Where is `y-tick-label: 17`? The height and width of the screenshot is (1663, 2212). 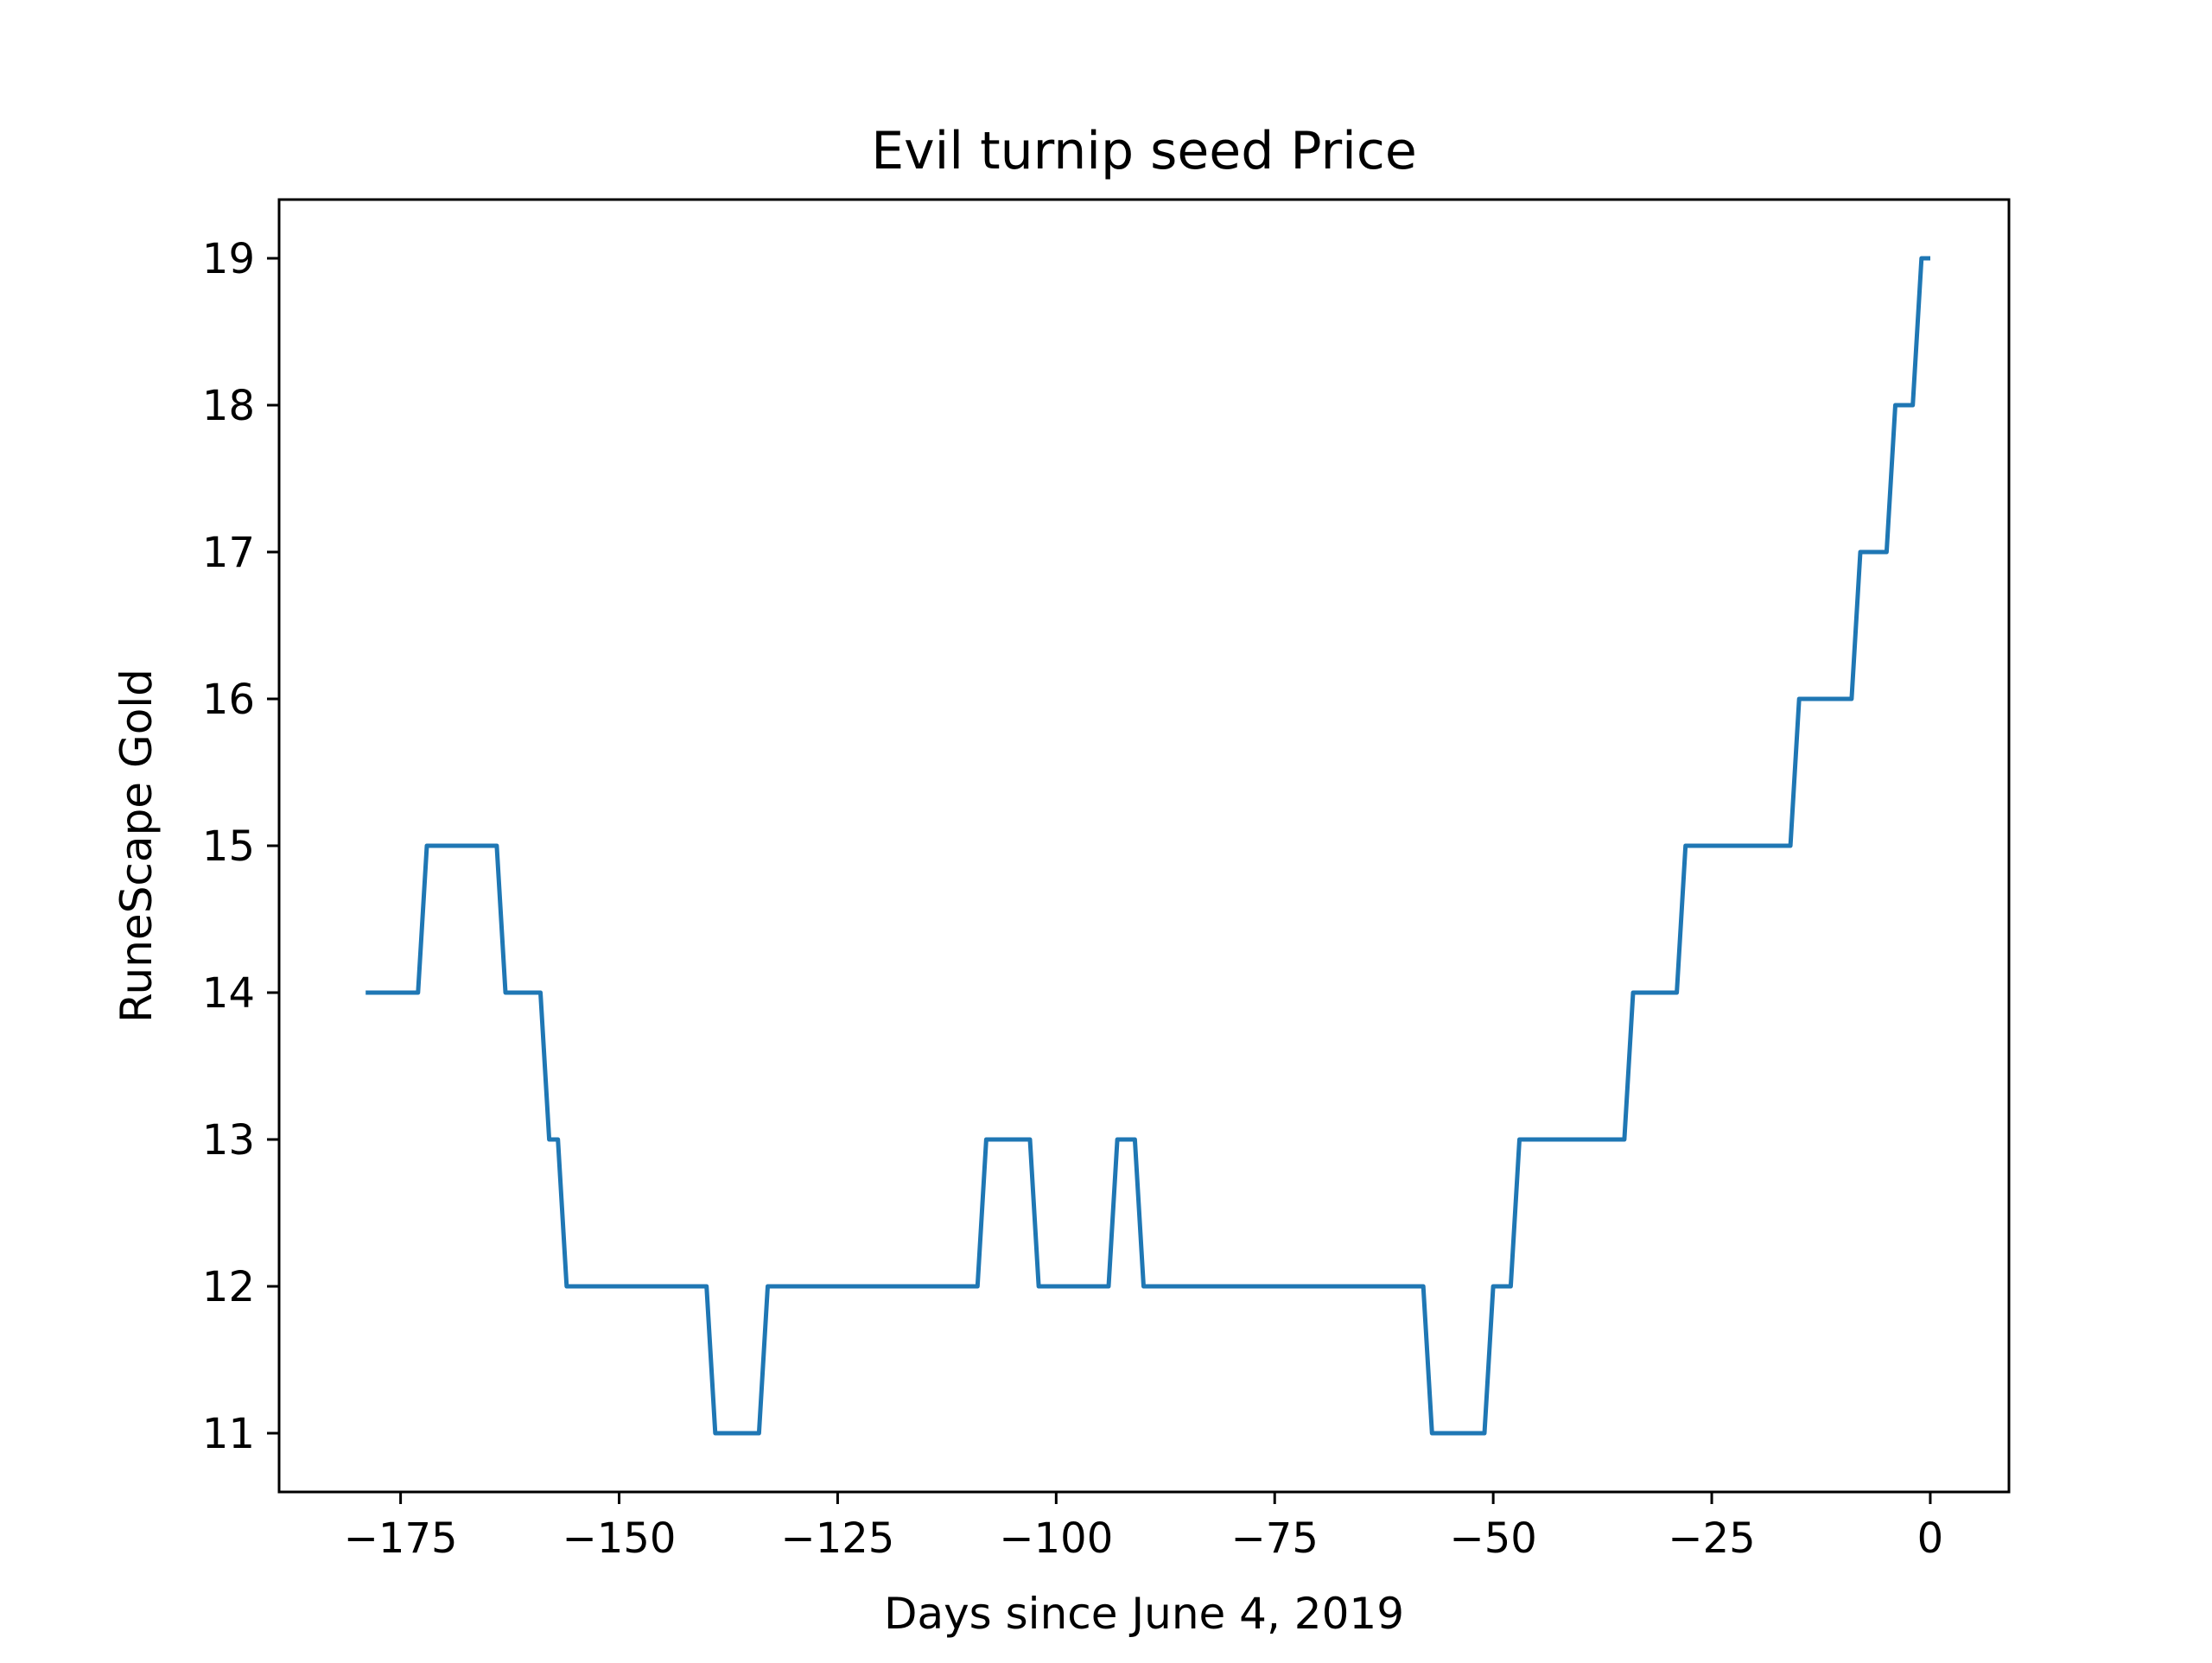 y-tick-label: 17 is located at coordinates (229, 553).